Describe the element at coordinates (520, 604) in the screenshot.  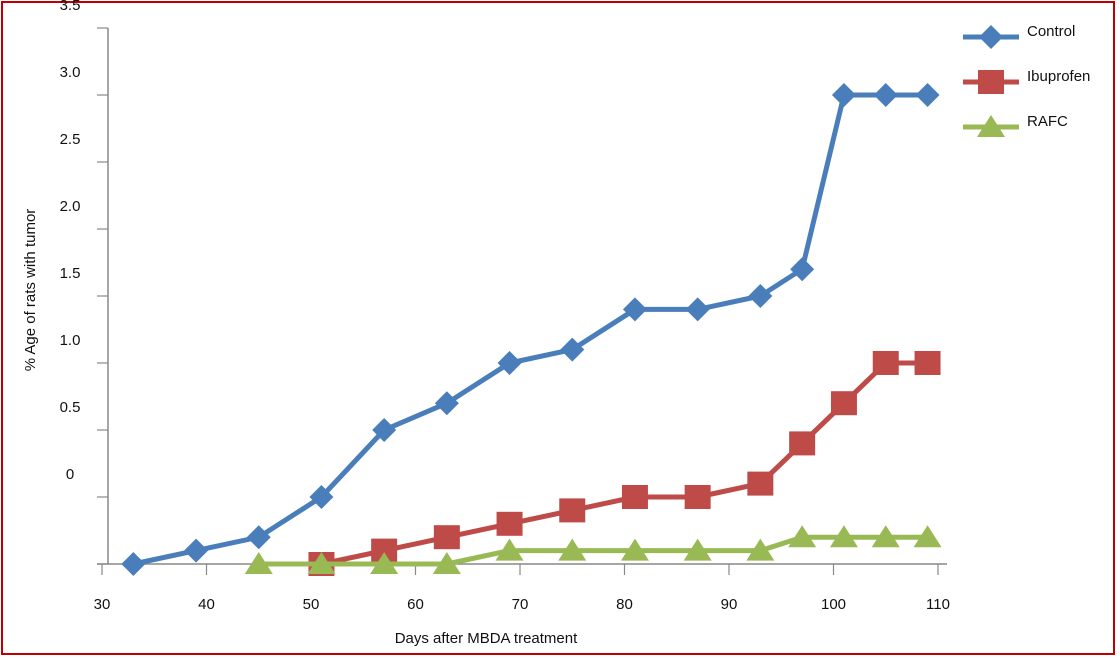
I see `x-tick-label: 70` at that location.